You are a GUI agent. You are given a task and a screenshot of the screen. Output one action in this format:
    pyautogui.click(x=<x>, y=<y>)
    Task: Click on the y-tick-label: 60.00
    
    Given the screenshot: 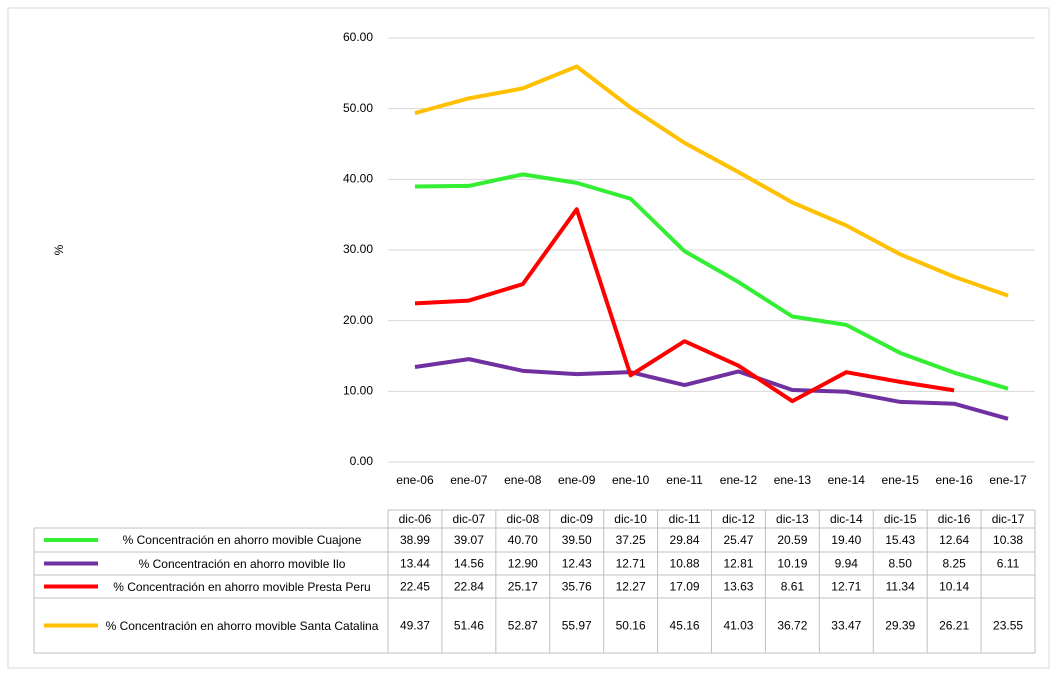 What is the action you would take?
    pyautogui.click(x=358, y=37)
    